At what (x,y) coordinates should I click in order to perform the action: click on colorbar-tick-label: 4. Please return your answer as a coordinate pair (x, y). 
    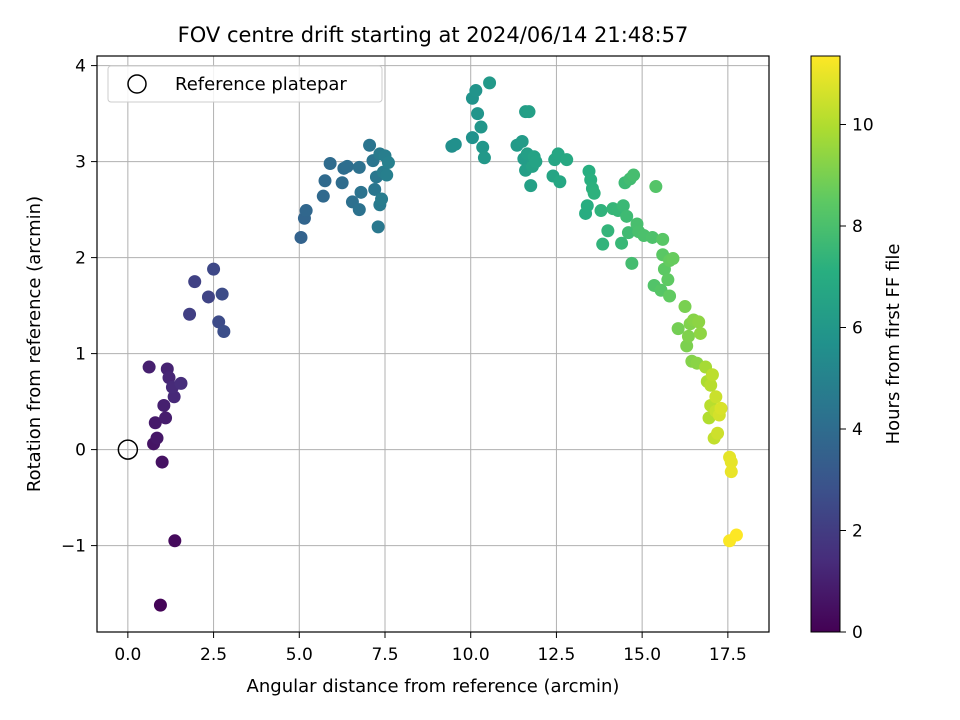
    Looking at the image, I should click on (857, 430).